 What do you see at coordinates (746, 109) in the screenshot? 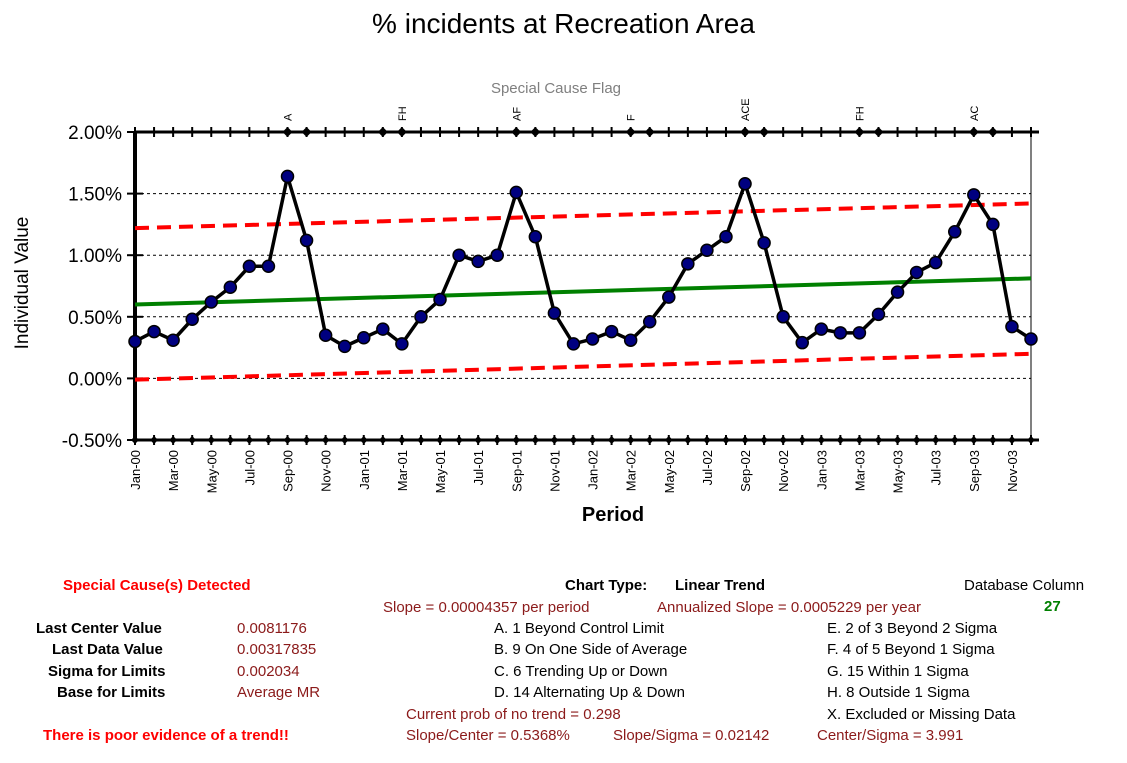
I see `flag-label: ACE` at bounding box center [746, 109].